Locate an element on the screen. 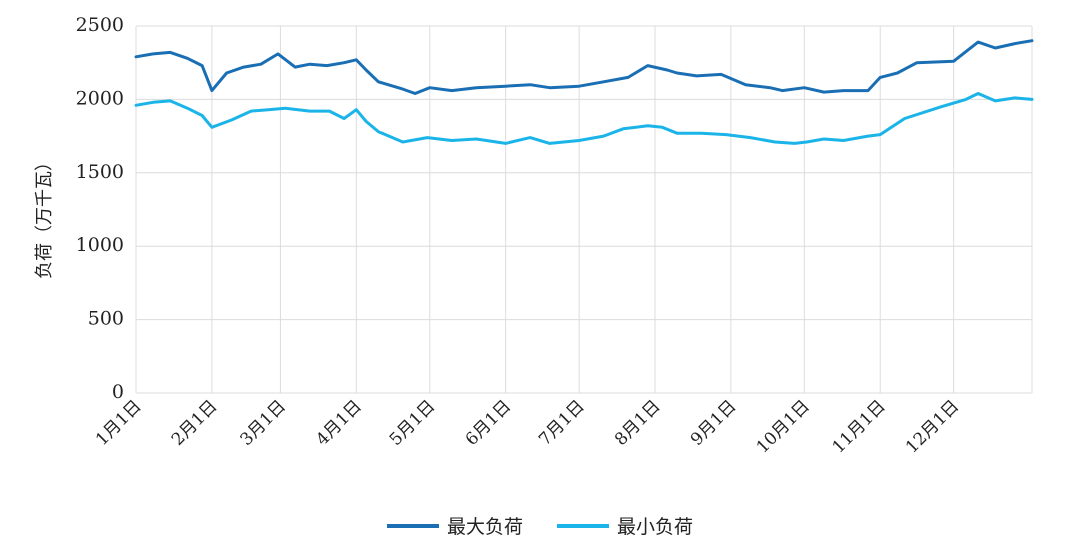  series-line-min-load is located at coordinates (584, 118).